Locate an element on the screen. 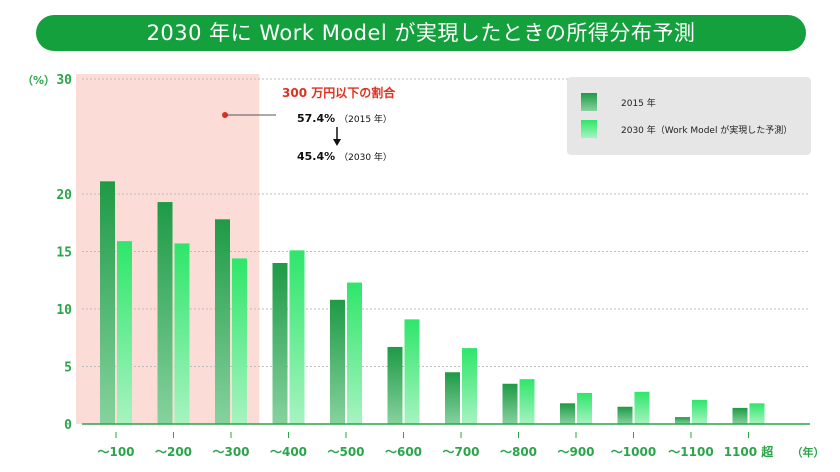  annotation-arrow-head is located at coordinates (337, 142).